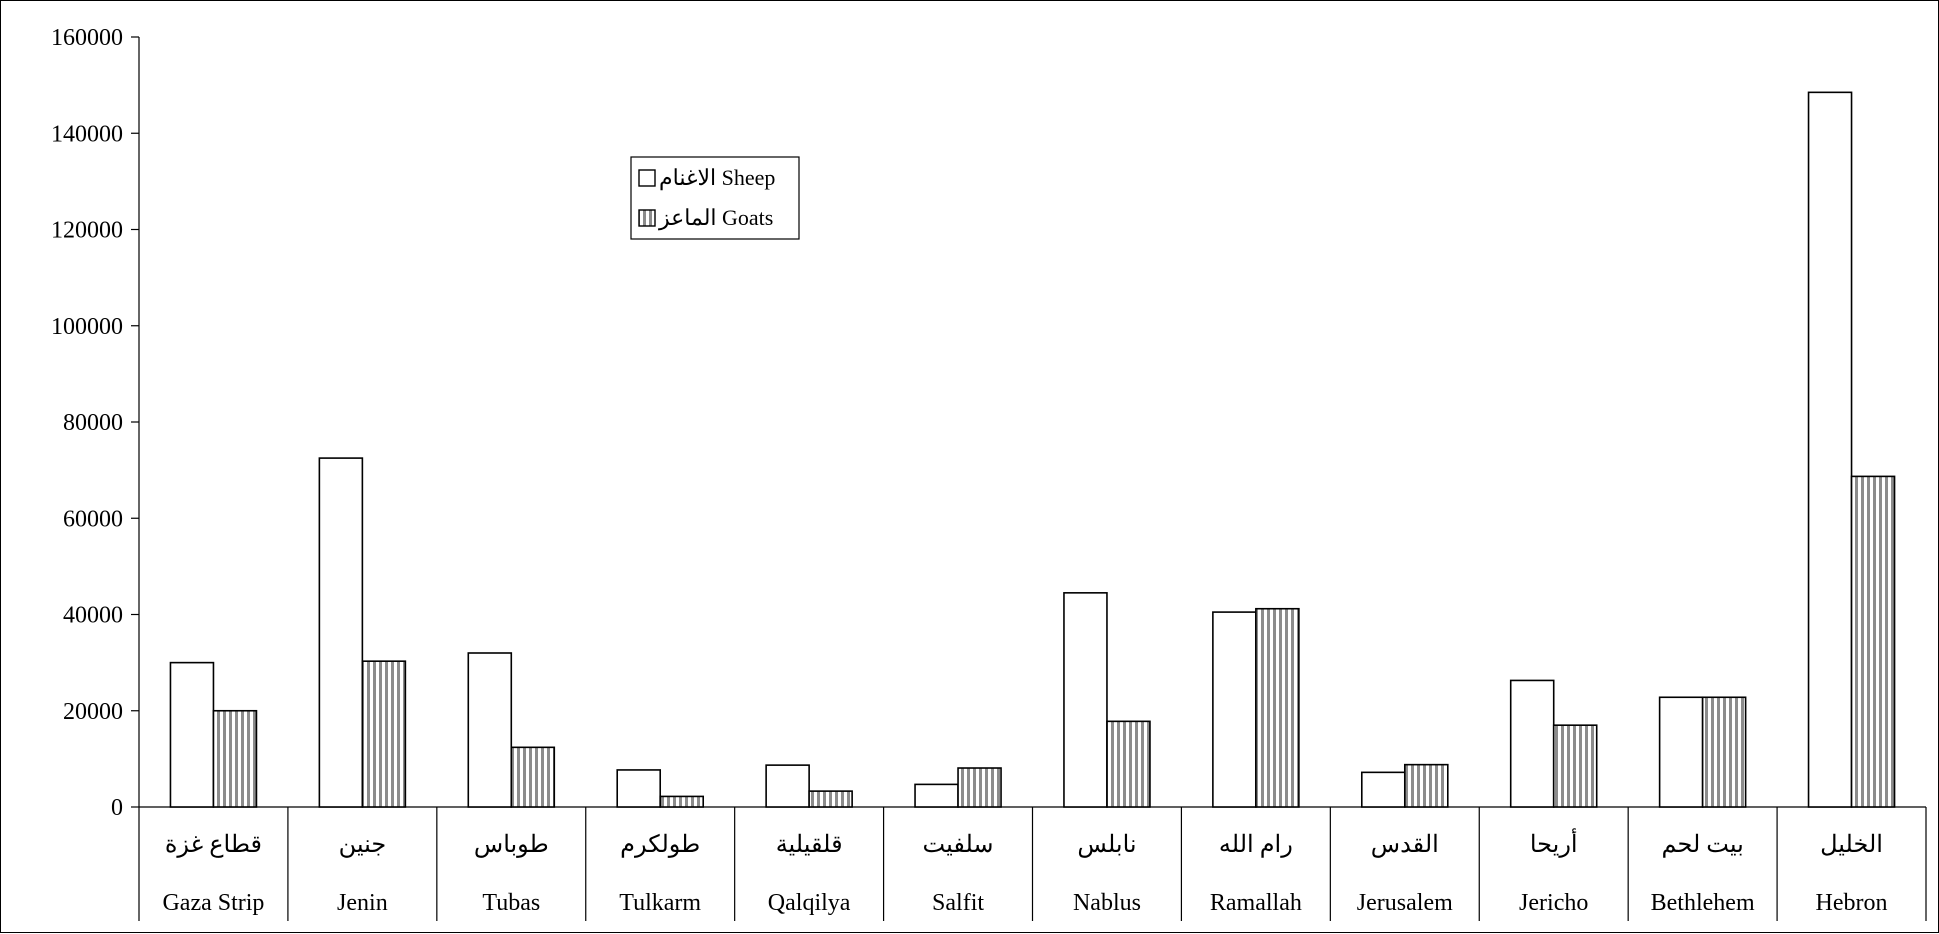 This screenshot has height=934, width=1939. I want to click on y-tick-label: 60000, so click(93, 519).